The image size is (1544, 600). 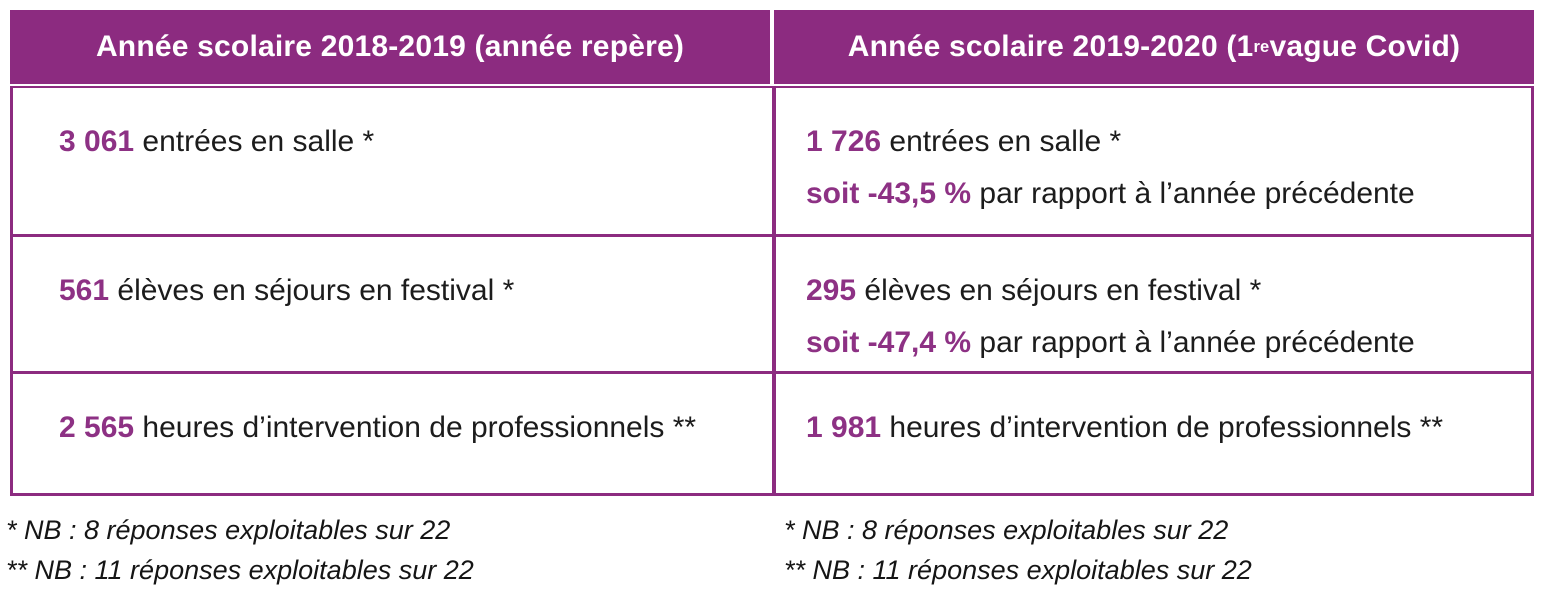 What do you see at coordinates (831, 290) in the screenshot?
I see `stat-value: 295` at bounding box center [831, 290].